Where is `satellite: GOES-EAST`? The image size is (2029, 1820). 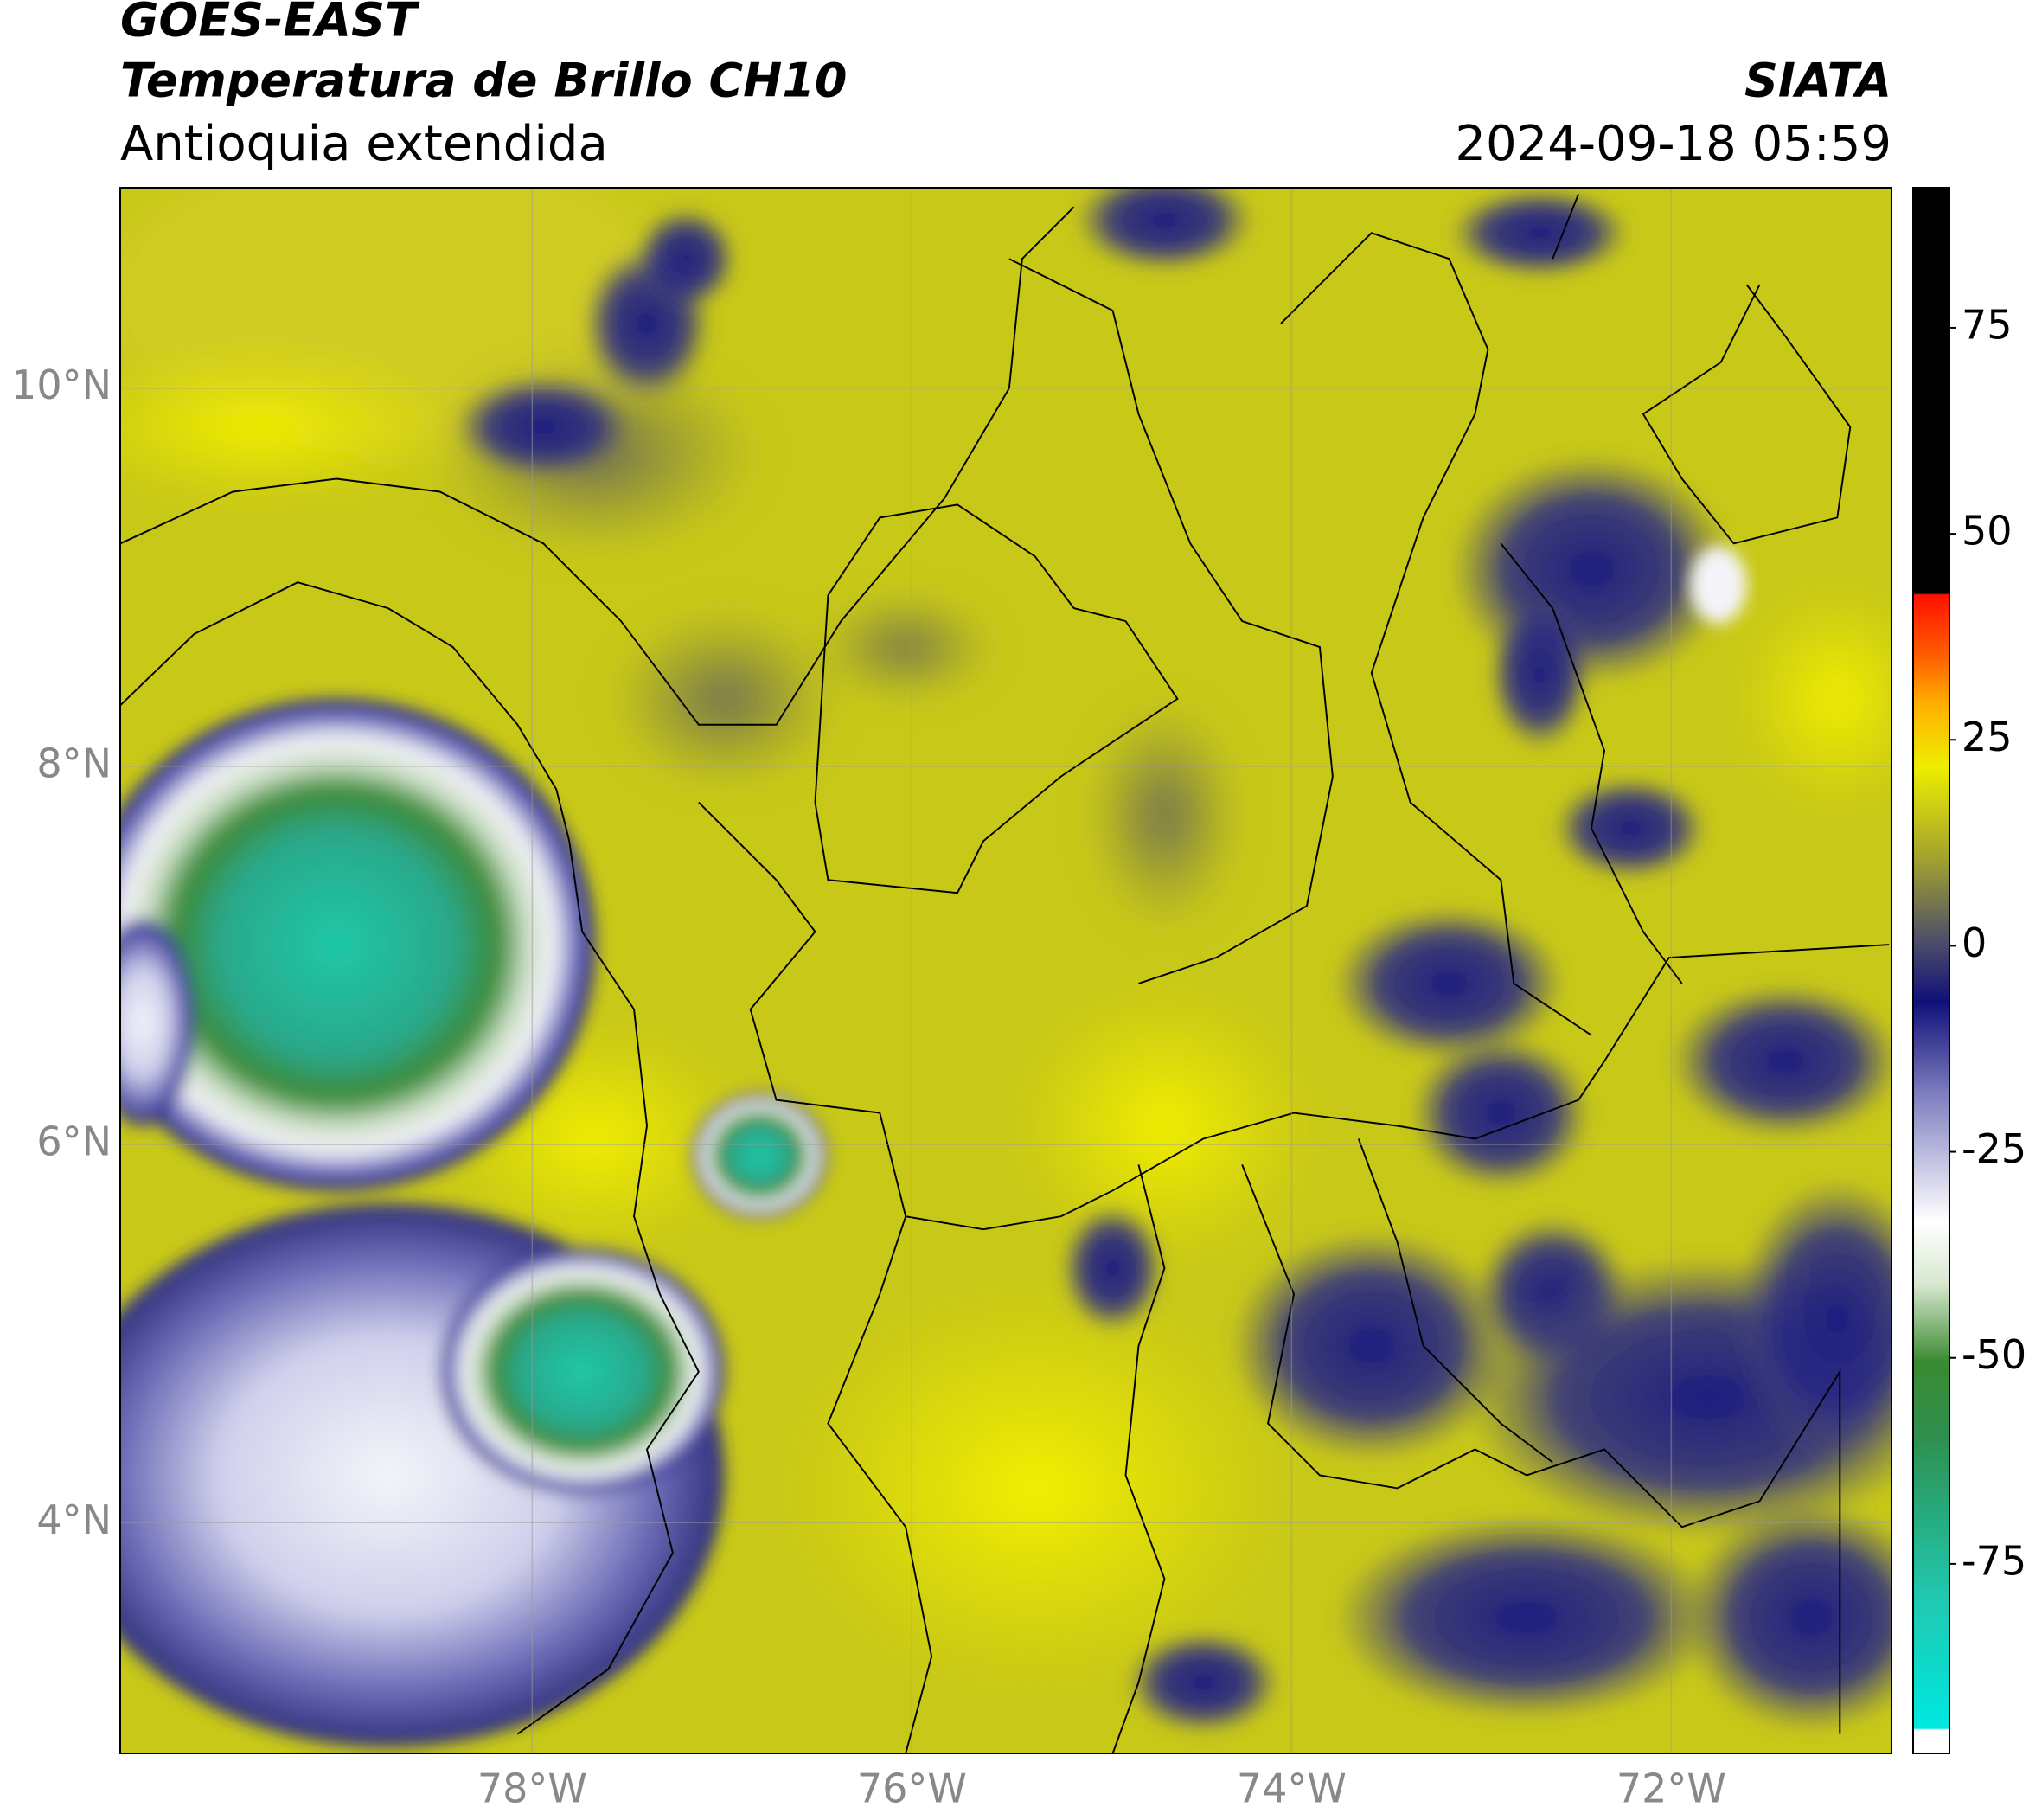
satellite: GOES-EAST is located at coordinates (270, 24).